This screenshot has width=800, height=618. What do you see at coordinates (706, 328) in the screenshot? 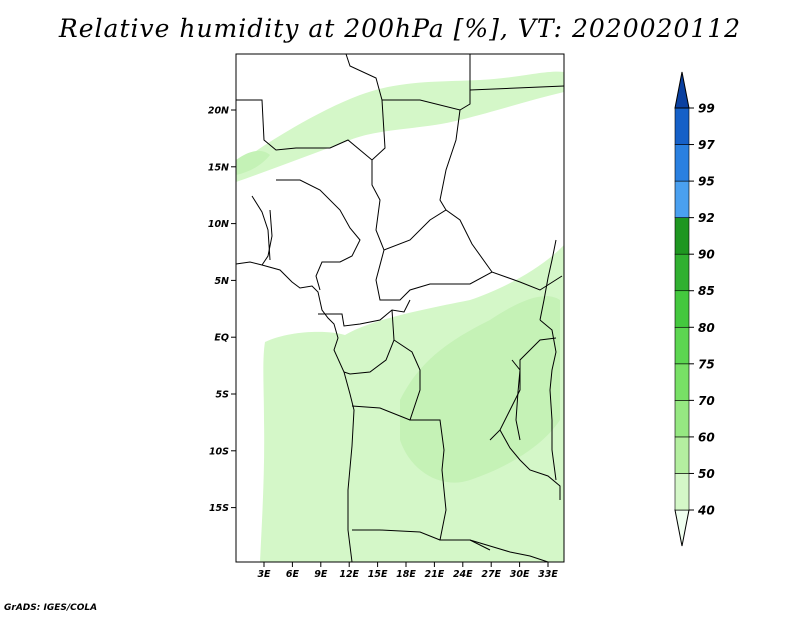
I see `colorbar-label: 80` at bounding box center [706, 328].